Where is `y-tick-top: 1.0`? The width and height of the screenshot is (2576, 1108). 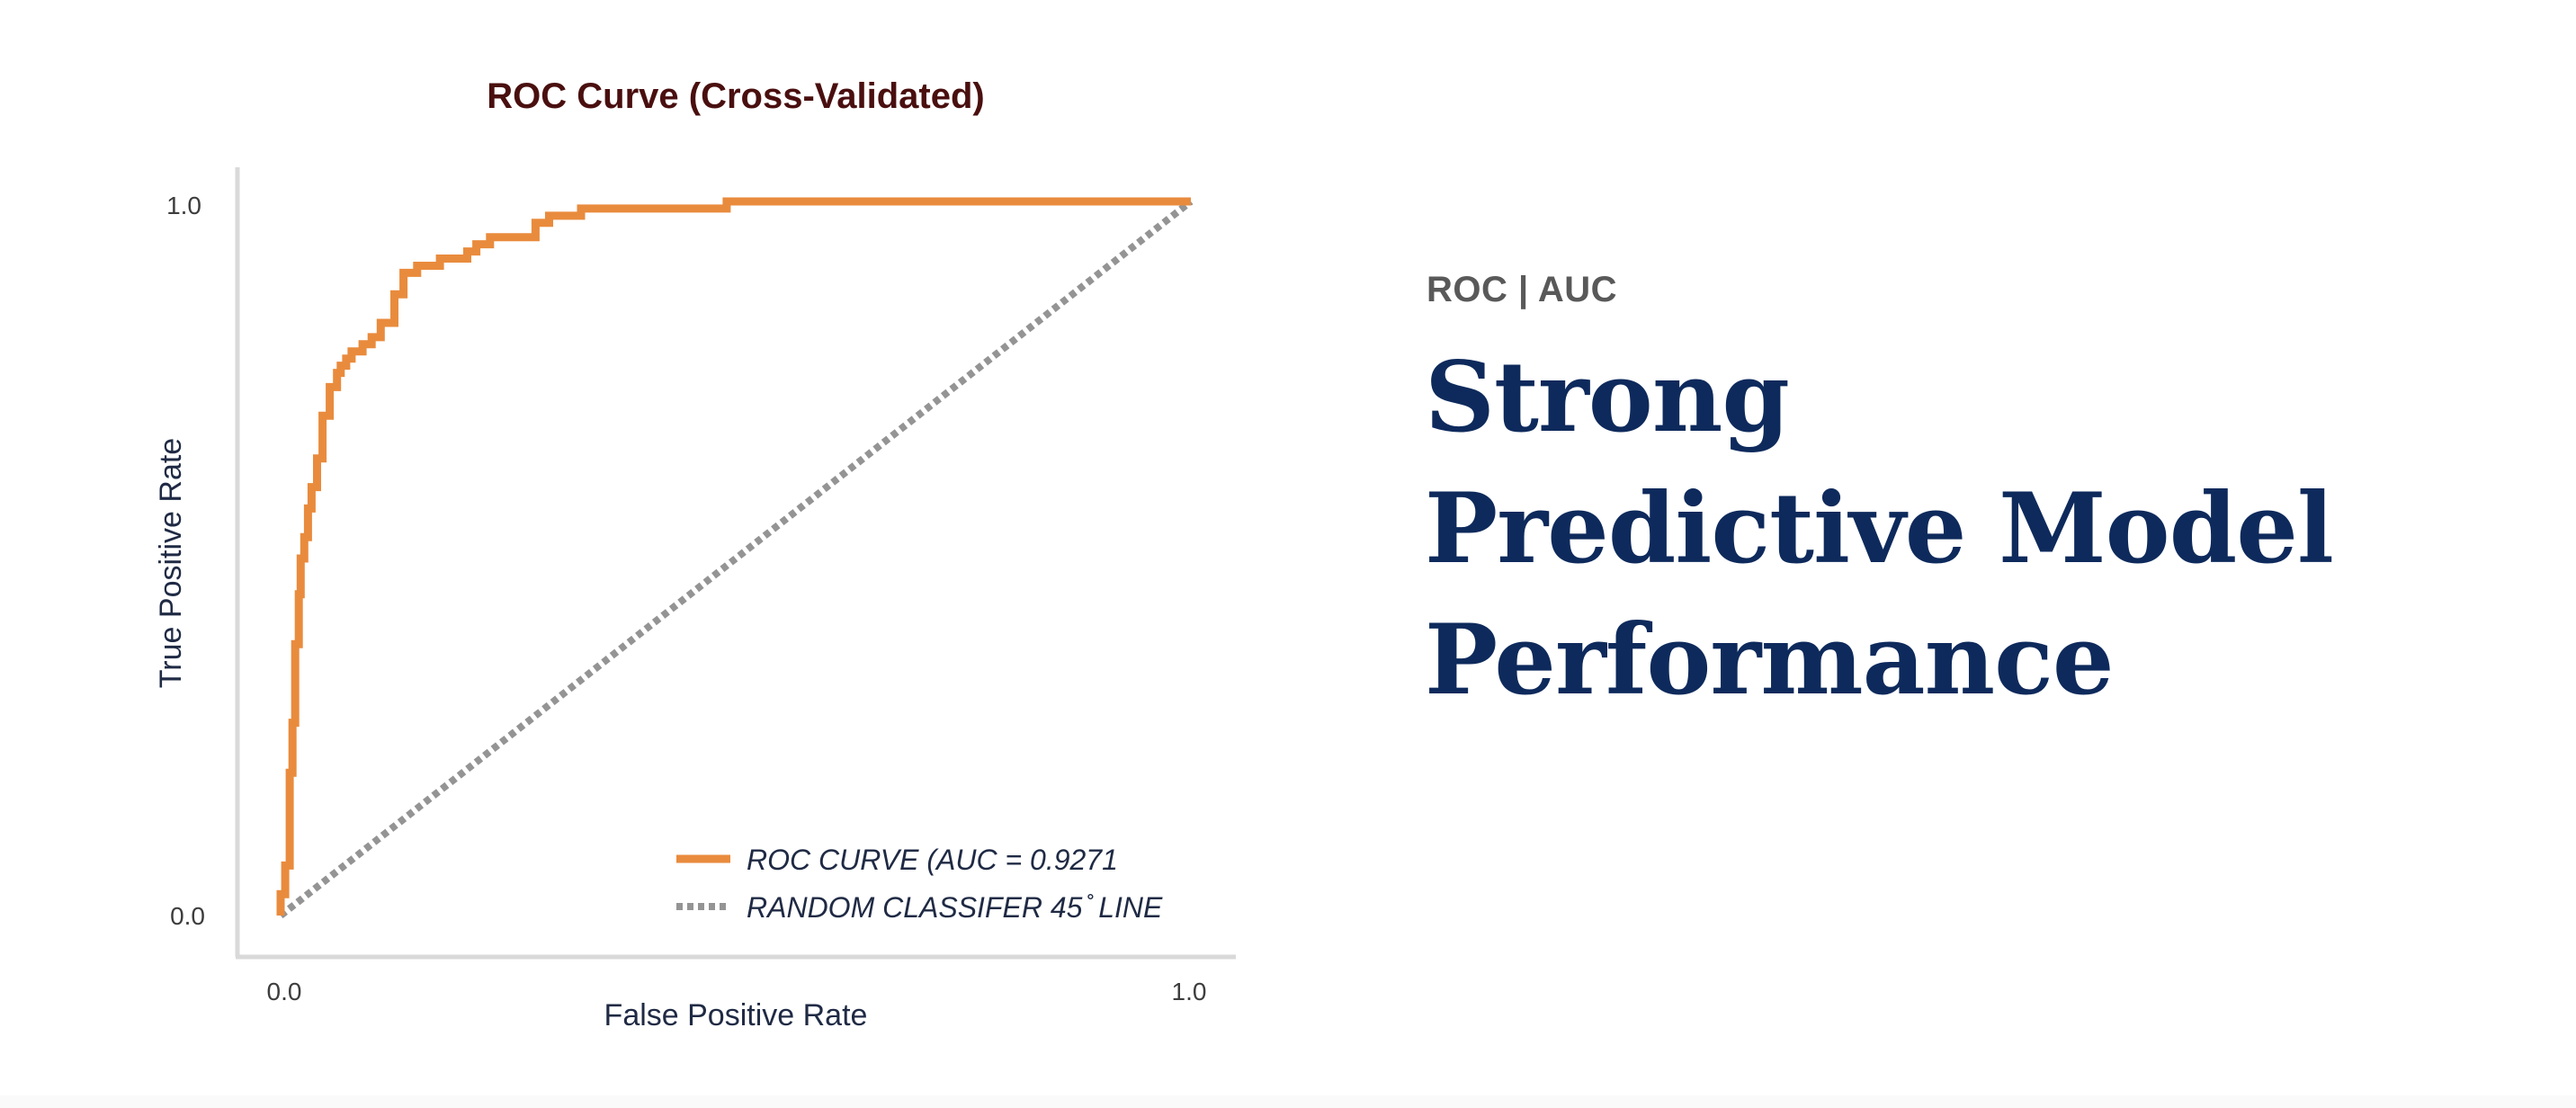 y-tick-top: 1.0 is located at coordinates (183, 205).